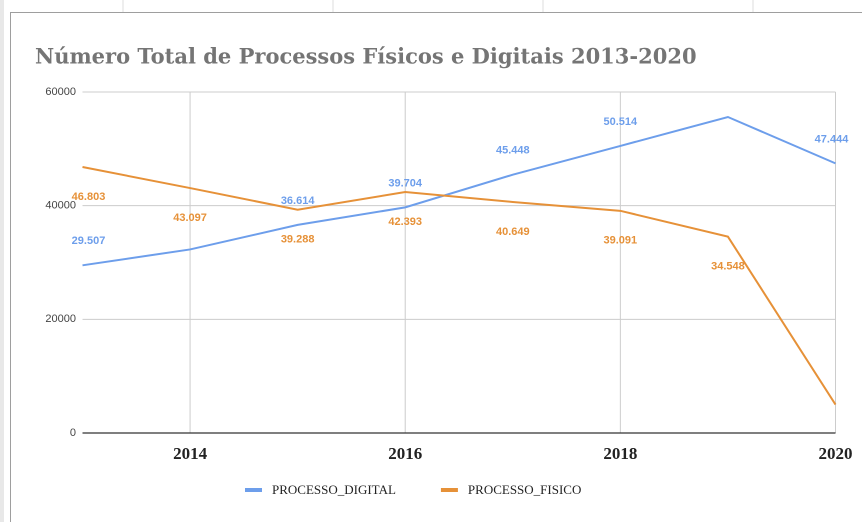 The image size is (862, 522). I want to click on y-tick-label: 60000, so click(60, 92).